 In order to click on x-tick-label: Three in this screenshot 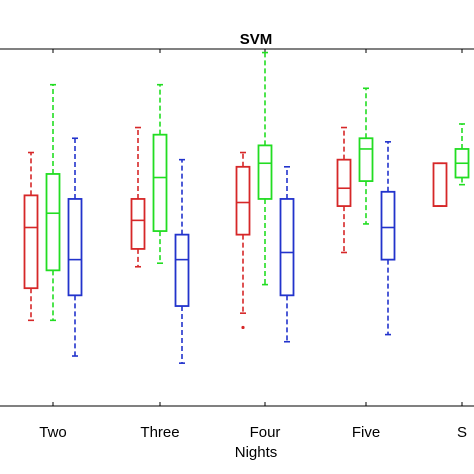, I will do `click(159, 432)`.